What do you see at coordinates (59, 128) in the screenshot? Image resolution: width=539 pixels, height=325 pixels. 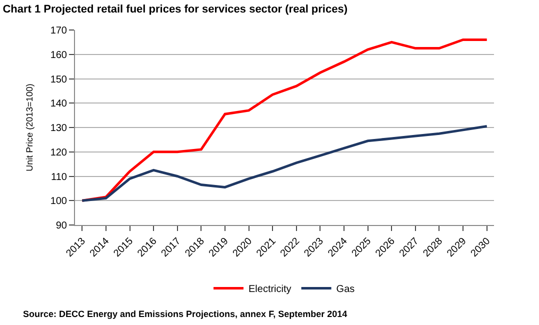 I see `y-tick-label: 130` at bounding box center [59, 128].